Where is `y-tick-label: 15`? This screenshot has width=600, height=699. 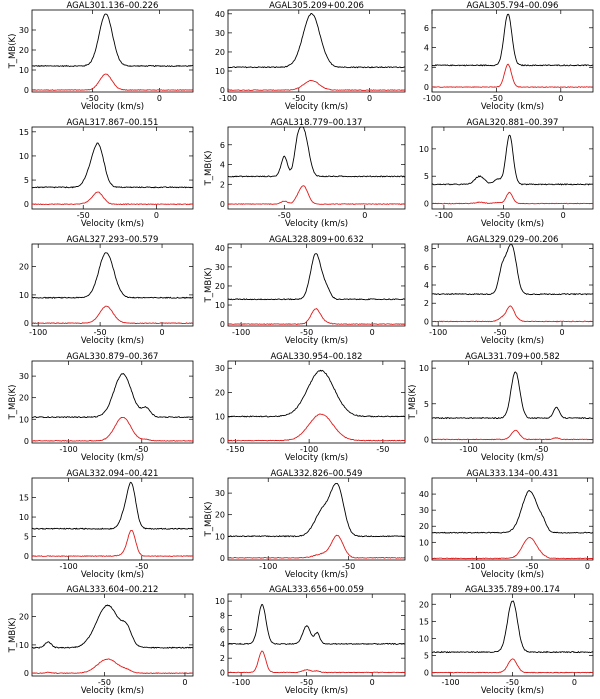 y-tick-label: 15 is located at coordinates (24, 498).